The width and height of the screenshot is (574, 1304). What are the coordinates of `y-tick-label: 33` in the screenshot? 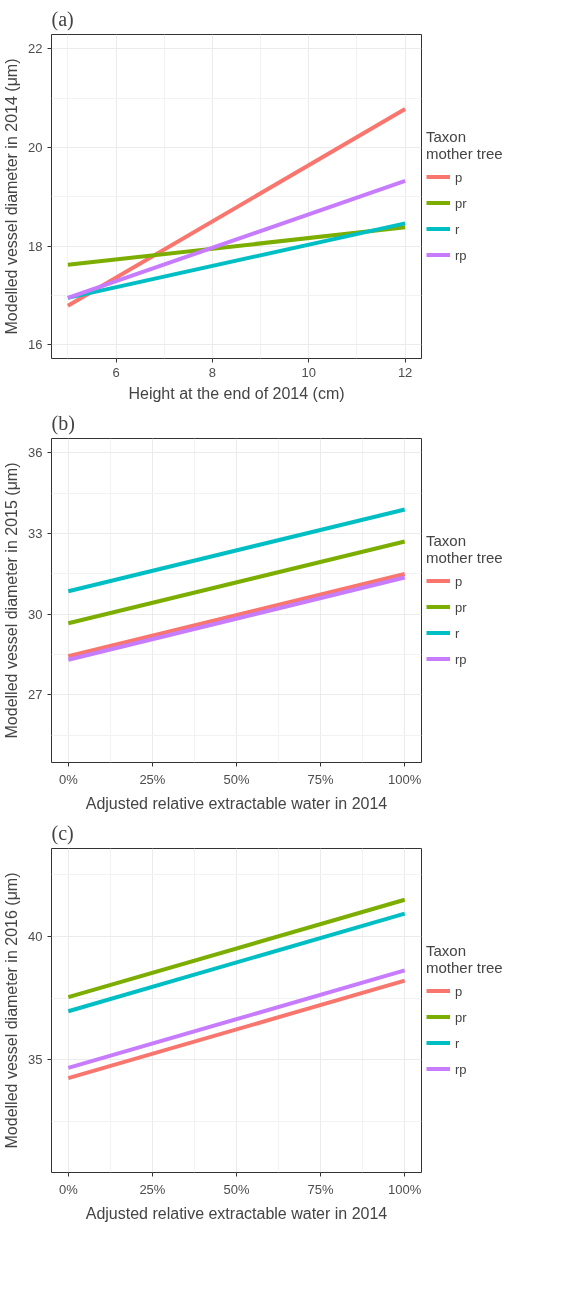 It's located at (35, 533).